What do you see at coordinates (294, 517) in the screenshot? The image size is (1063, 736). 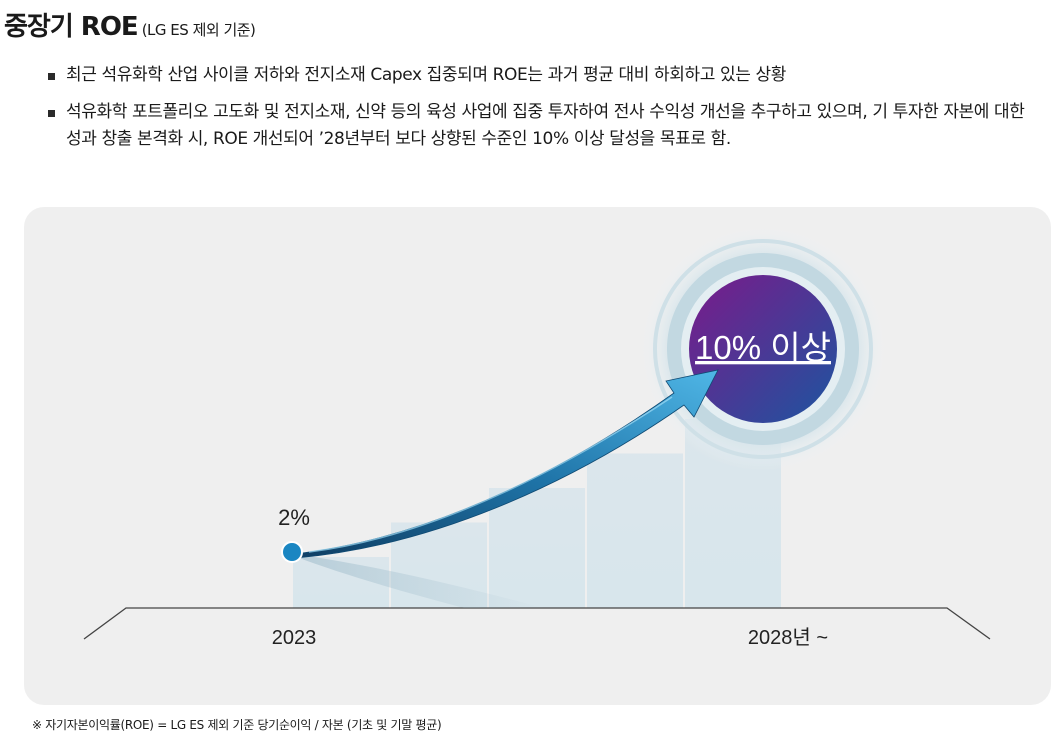 I see `data-label-start: 2%` at bounding box center [294, 517].